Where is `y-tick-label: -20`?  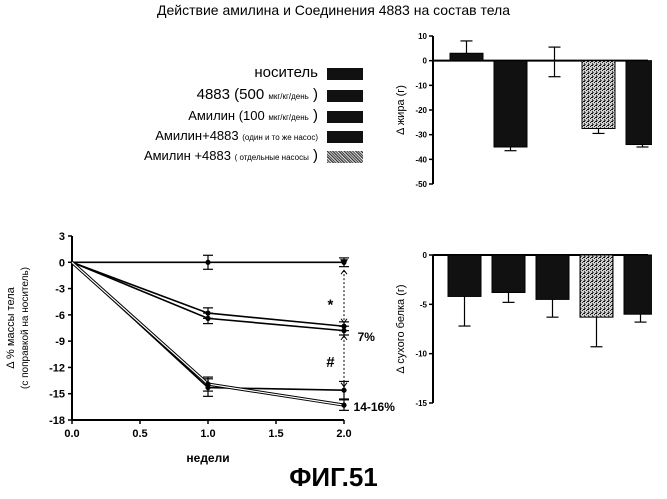 y-tick-label: -20 is located at coordinates (421, 110).